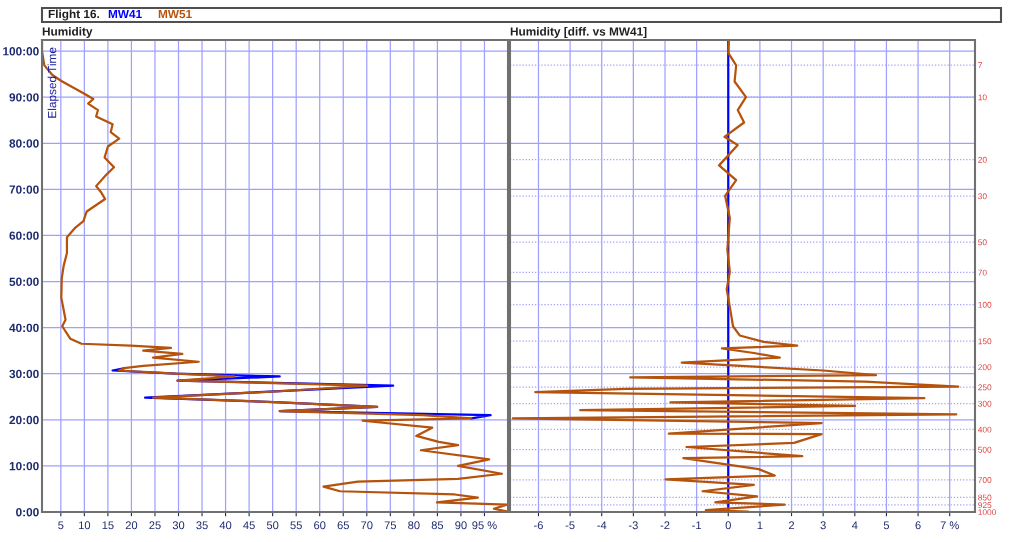 The width and height of the screenshot is (1010, 542). What do you see at coordinates (24, 466) in the screenshot?
I see `y-tick-label: 10:00` at bounding box center [24, 466].